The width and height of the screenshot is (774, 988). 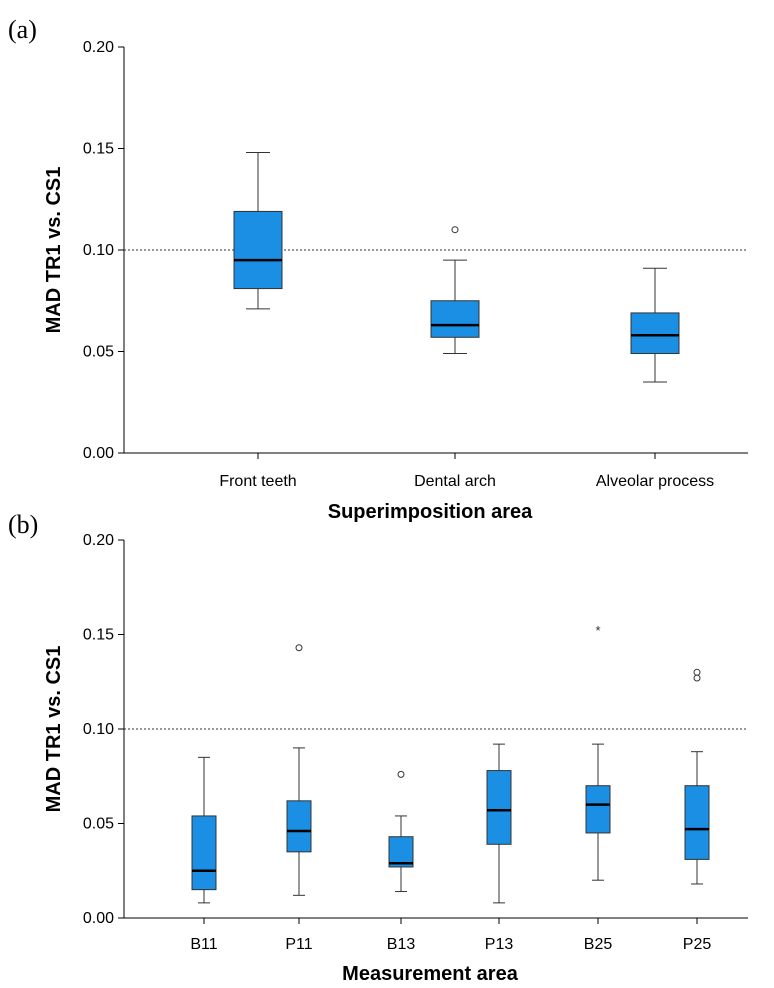 What do you see at coordinates (430, 512) in the screenshot?
I see `x-axis-title: Superimposition area` at bounding box center [430, 512].